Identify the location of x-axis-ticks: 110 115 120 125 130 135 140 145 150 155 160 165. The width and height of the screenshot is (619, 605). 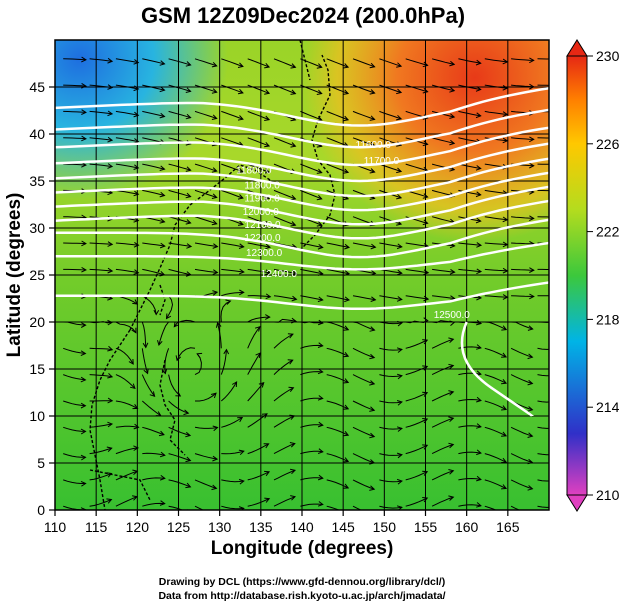
(282, 522).